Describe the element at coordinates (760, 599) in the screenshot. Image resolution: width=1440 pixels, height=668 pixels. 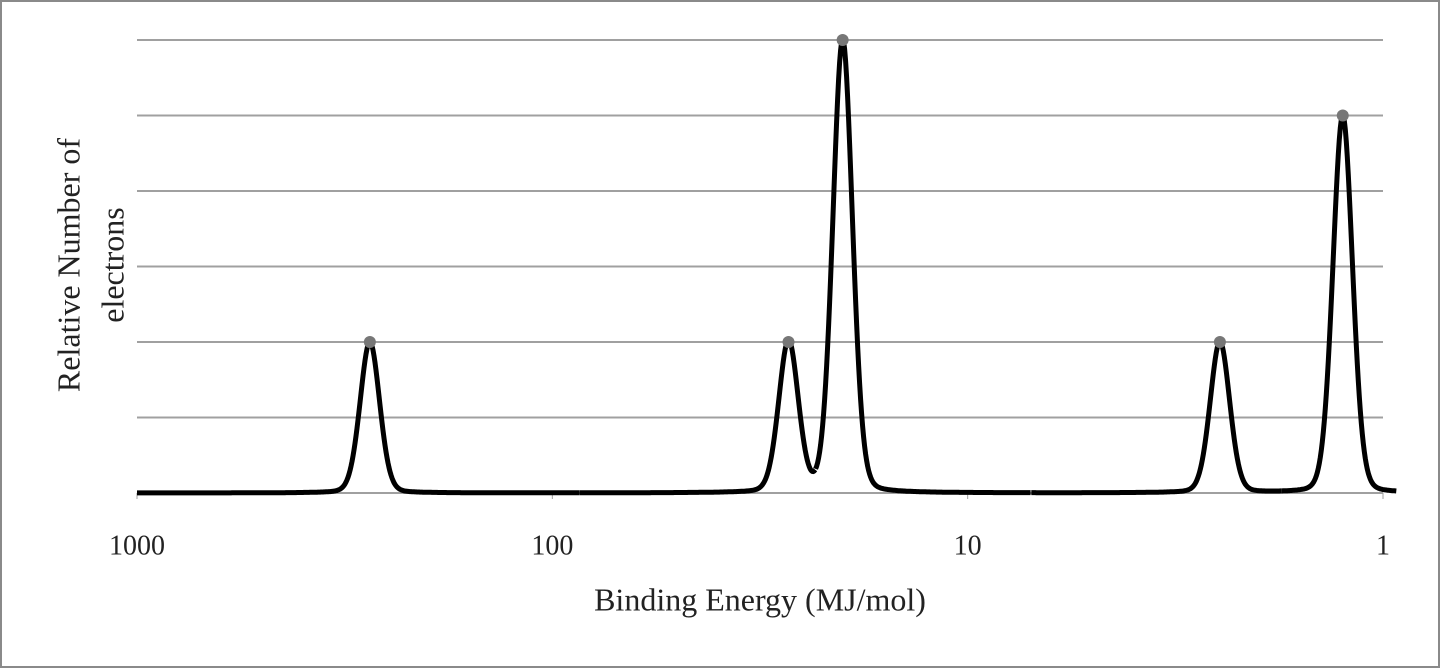
I see `x-axis-title: Binding Energy (MJ/mol)` at that location.